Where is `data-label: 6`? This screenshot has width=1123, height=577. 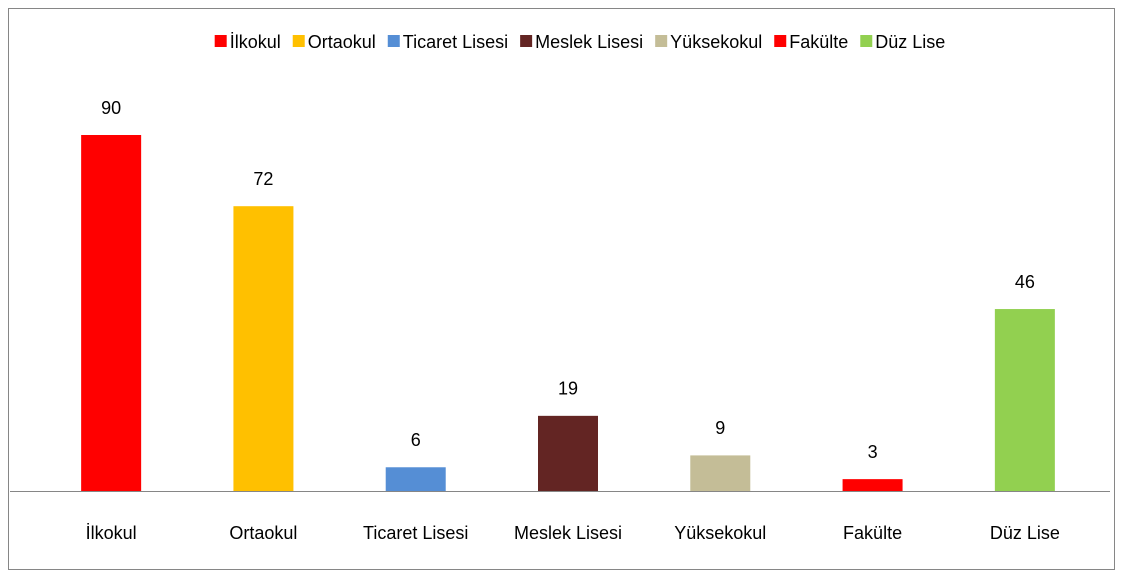
data-label: 6 is located at coordinates (416, 440).